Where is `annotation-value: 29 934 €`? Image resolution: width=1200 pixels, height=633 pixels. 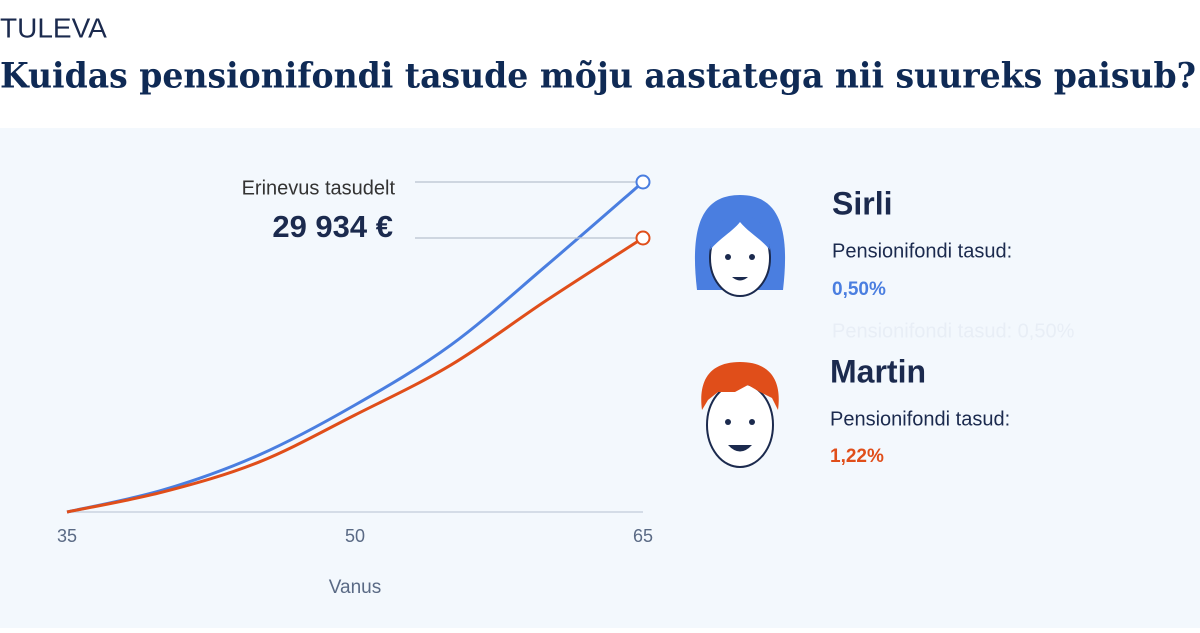 annotation-value: 29 934 € is located at coordinates (332, 226).